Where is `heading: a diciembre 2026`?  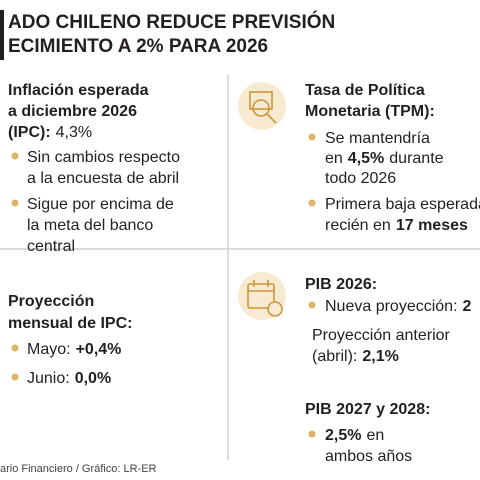 heading: a diciembre 2026 is located at coordinates (72, 111).